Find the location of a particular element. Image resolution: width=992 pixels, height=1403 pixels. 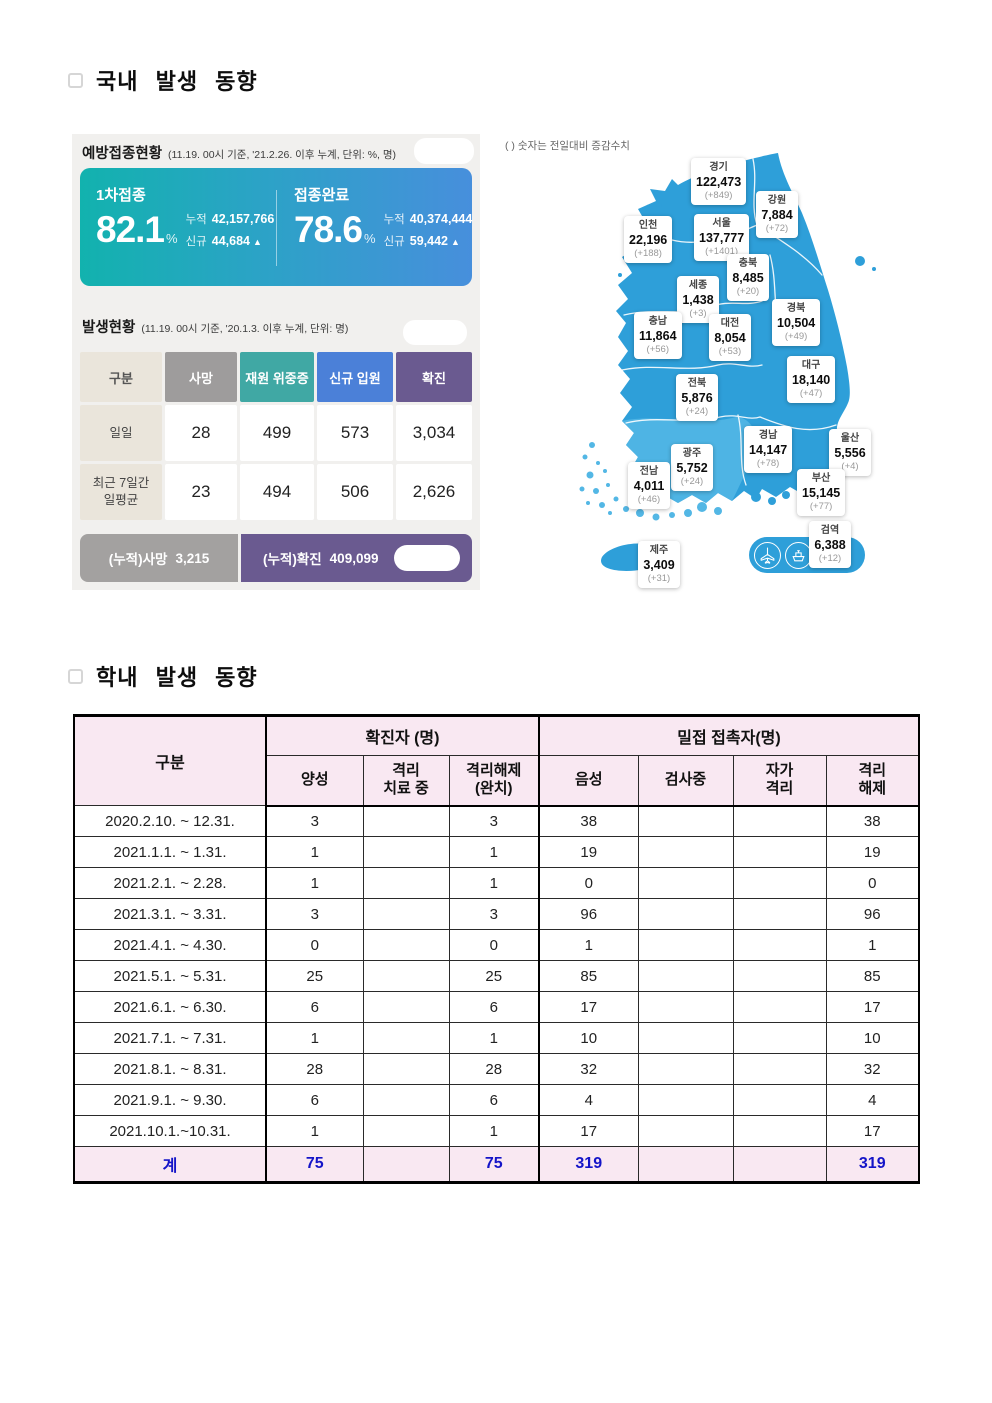

header-negative: 음성 is located at coordinates (588, 781).